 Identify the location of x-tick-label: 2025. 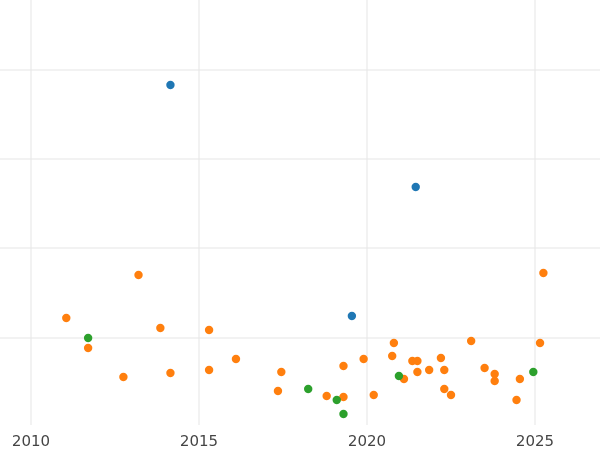
(535, 441).